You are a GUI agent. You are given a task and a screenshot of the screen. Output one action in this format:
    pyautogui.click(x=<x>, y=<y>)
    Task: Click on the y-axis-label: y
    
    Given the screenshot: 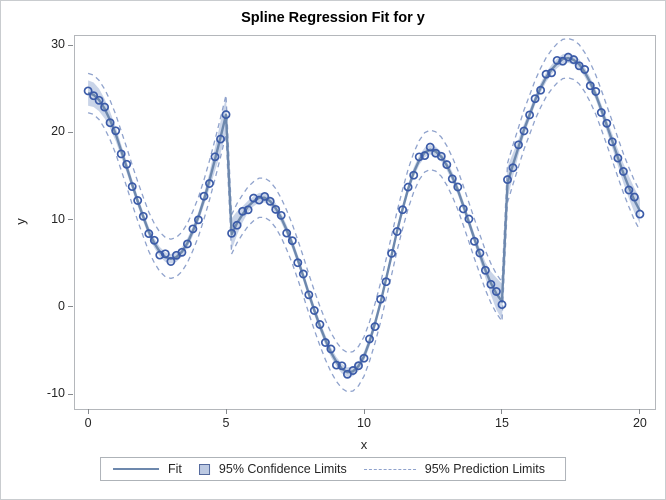 What is the action you would take?
    pyautogui.click(x=20, y=221)
    